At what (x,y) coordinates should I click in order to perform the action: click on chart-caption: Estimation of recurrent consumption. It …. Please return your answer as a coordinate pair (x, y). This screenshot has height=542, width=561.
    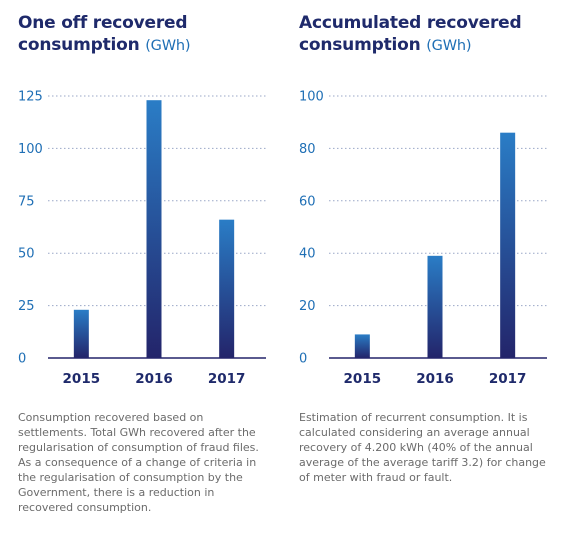
    Looking at the image, I should click on (422, 447).